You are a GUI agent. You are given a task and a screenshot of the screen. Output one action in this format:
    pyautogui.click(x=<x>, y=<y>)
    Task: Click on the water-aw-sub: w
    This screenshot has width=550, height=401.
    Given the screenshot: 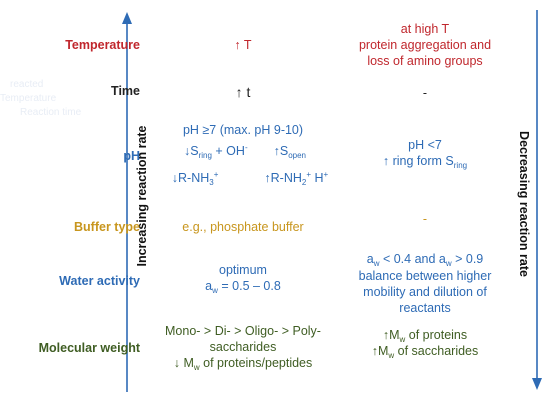 What is the action you would take?
    pyautogui.click(x=215, y=290)
    